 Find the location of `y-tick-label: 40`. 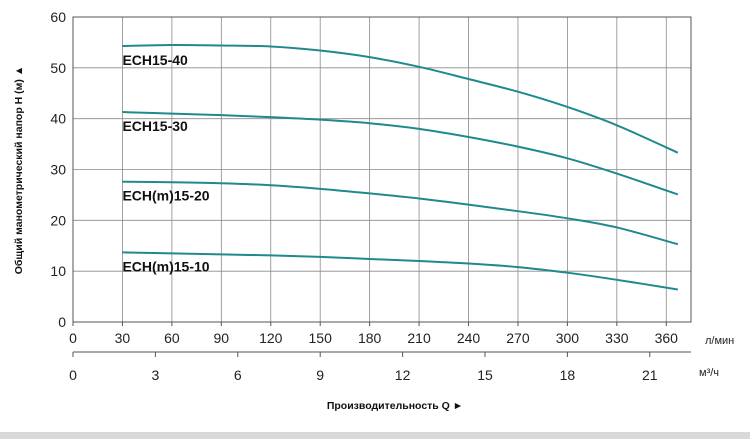

y-tick-label: 40 is located at coordinates (58, 119).